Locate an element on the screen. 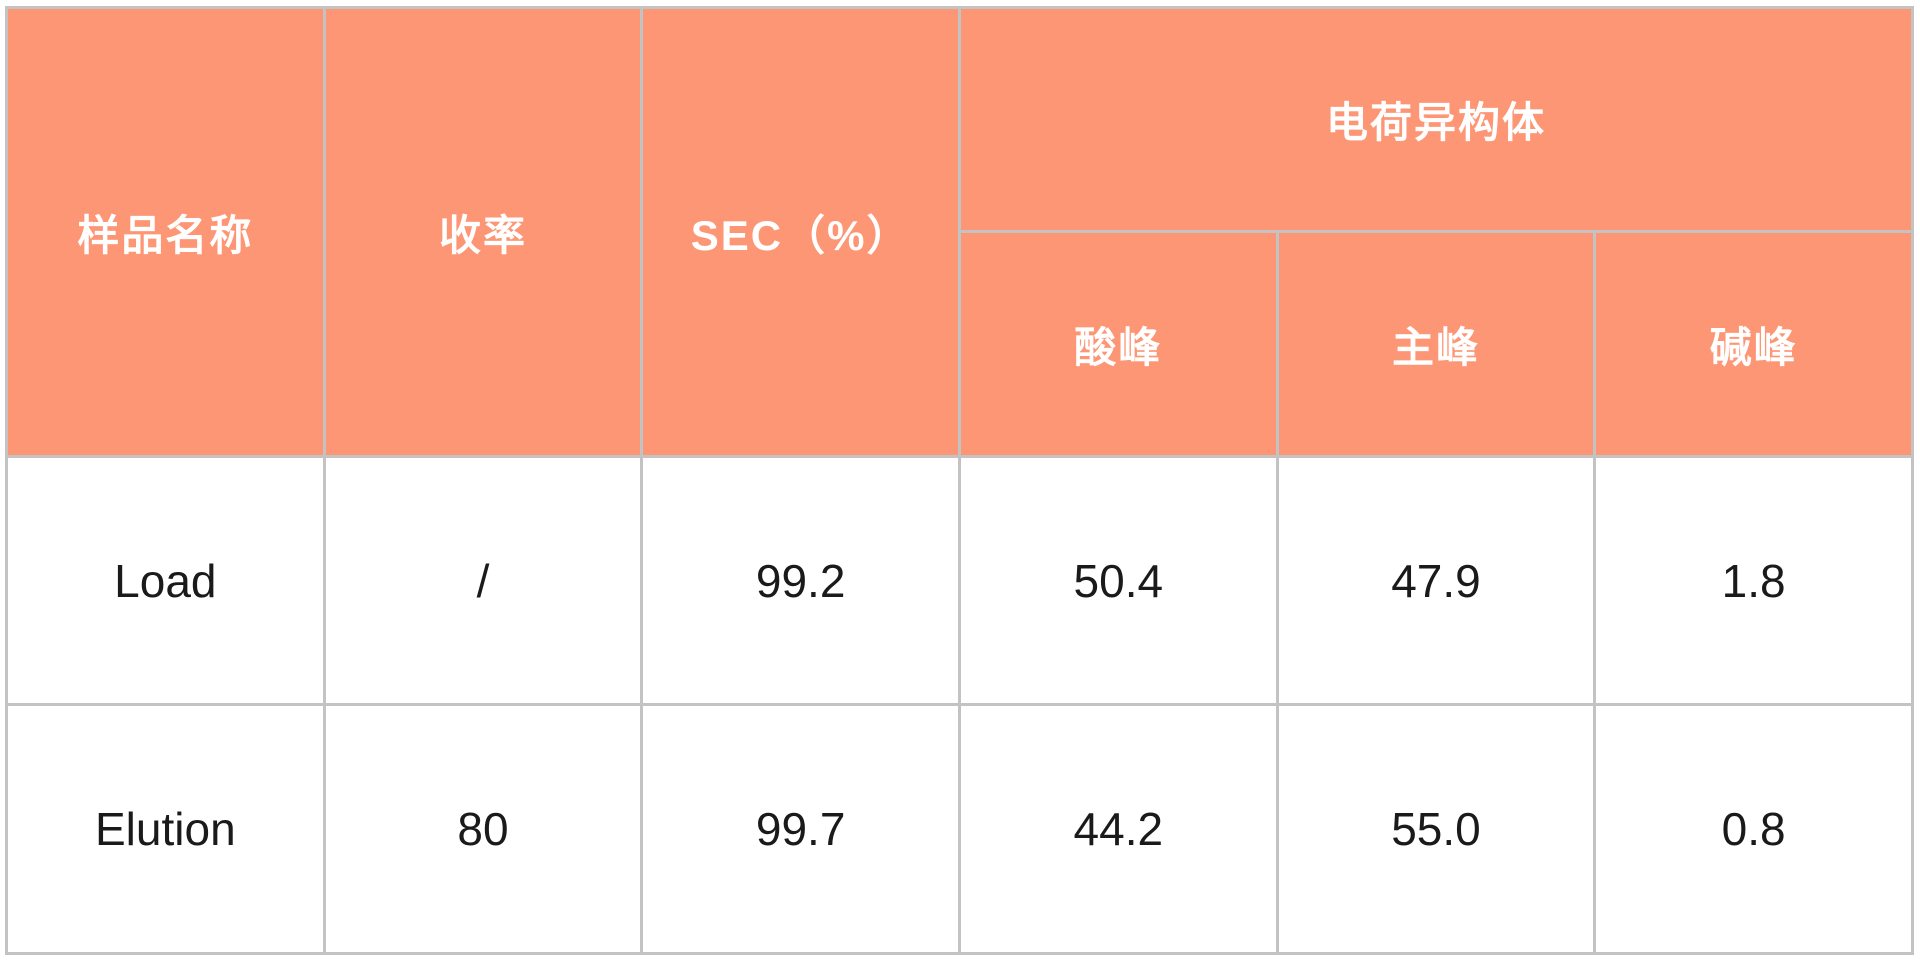 The image size is (1920, 964). header-cell-sample-name: 样品名称 is located at coordinates (165, 232).